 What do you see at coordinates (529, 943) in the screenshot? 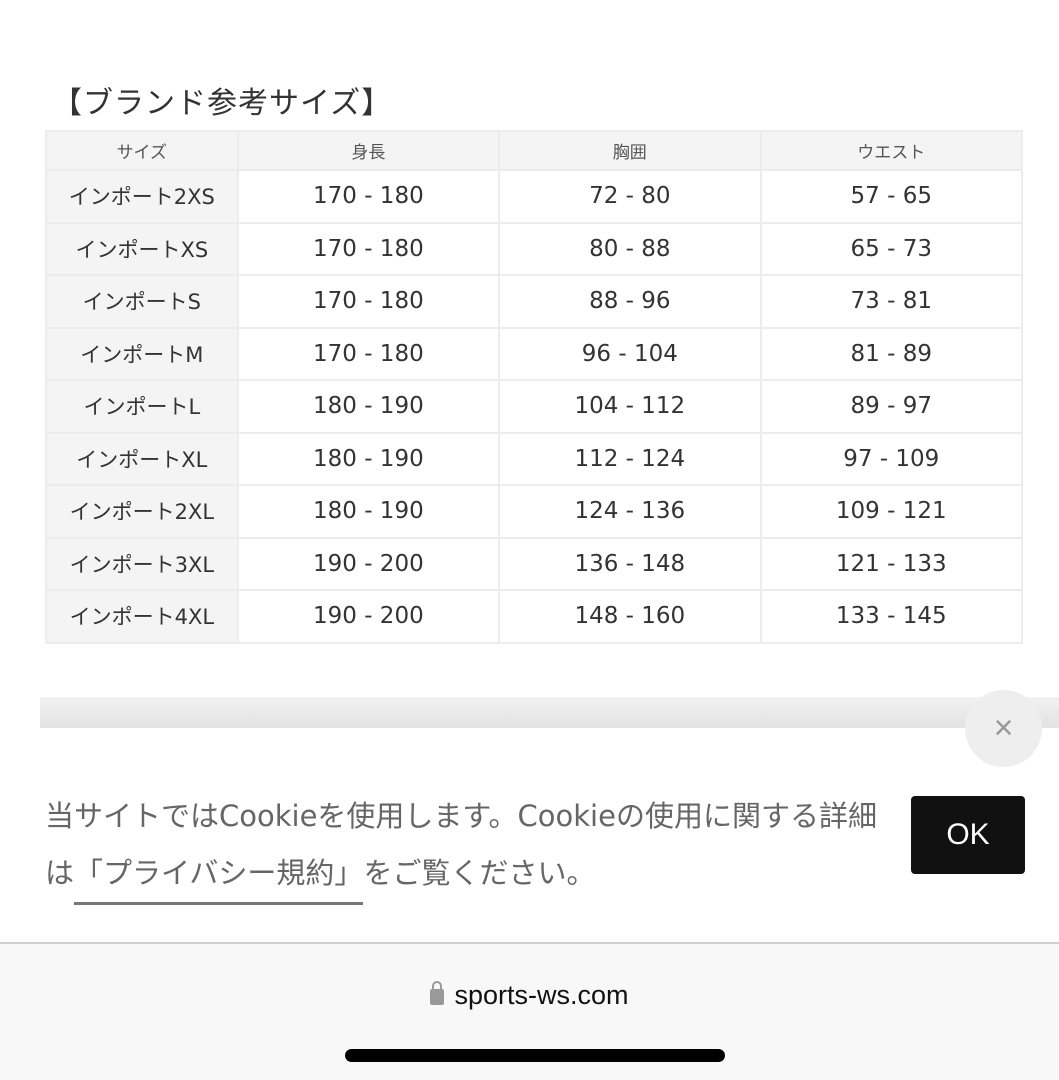
I see `divider` at bounding box center [529, 943].